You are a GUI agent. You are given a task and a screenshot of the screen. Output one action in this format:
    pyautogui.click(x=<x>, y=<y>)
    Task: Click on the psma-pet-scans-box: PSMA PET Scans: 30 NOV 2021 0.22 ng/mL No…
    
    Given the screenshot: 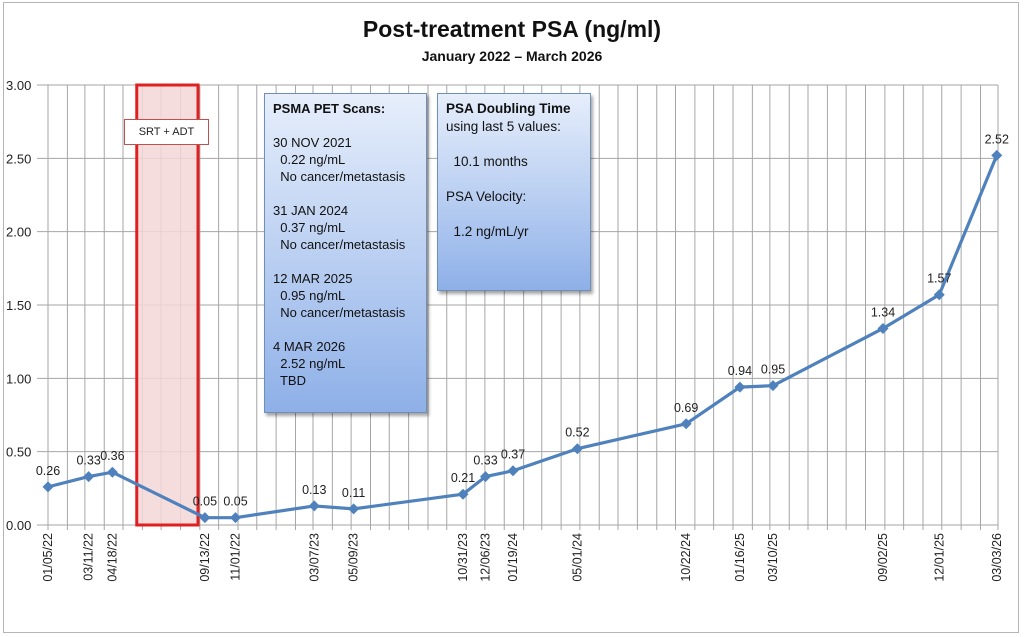 What is the action you would take?
    pyautogui.click(x=345, y=253)
    